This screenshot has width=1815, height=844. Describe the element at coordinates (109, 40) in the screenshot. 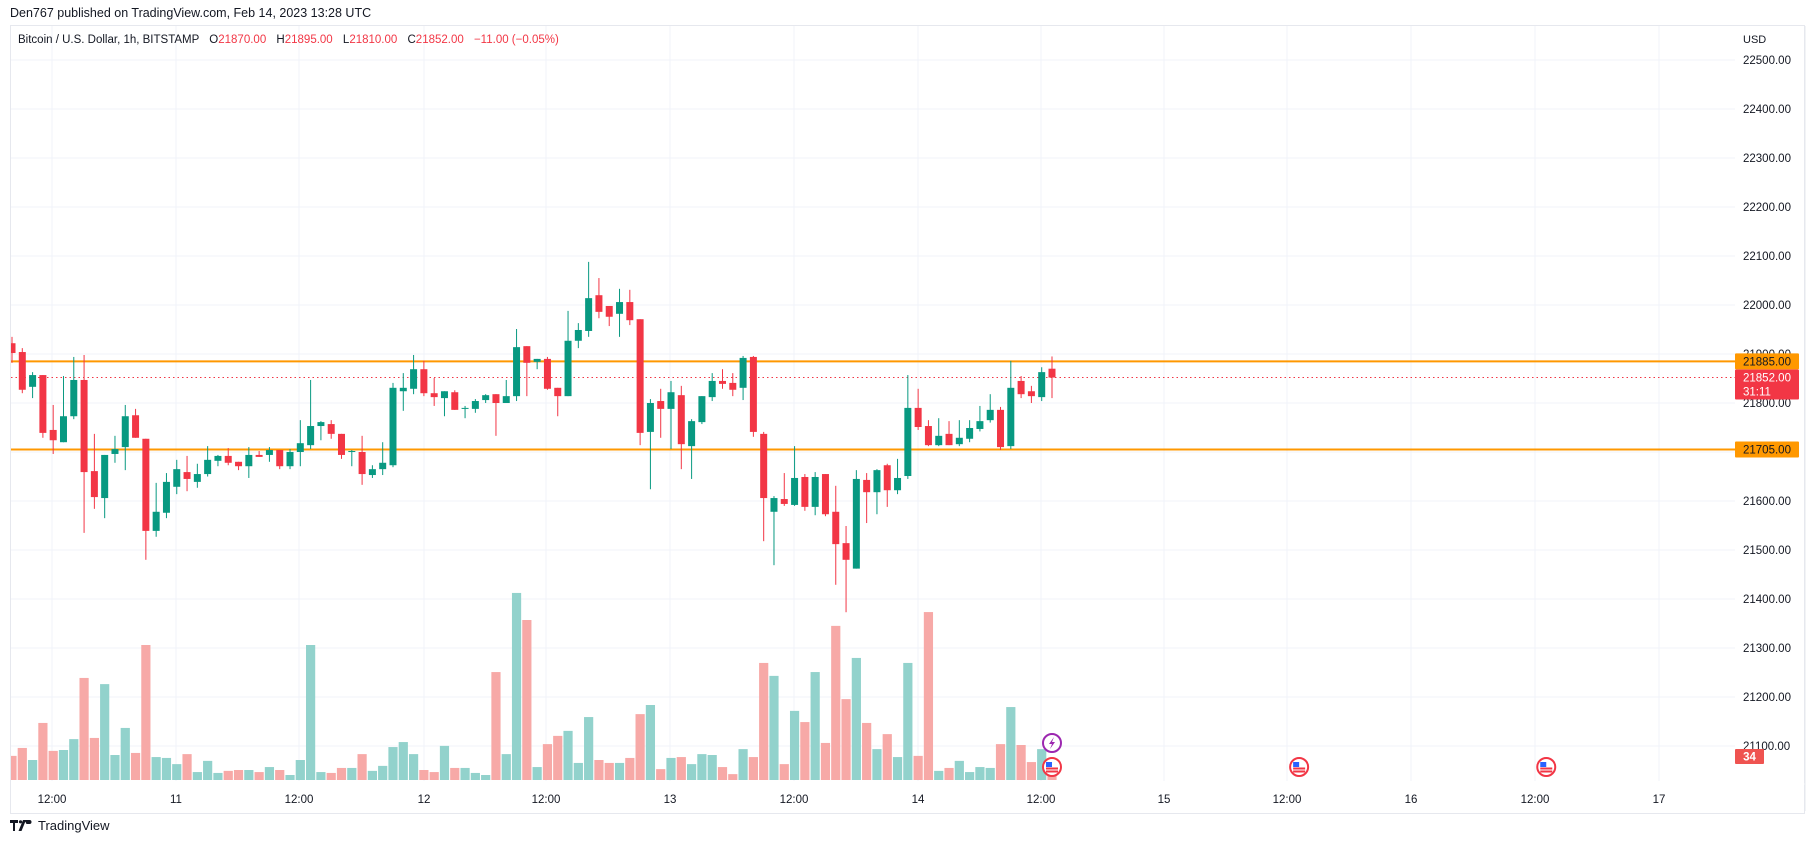

I see `symbol-title: Bitcoin / U.S. Dollar, 1h, BITSTAMP` at that location.